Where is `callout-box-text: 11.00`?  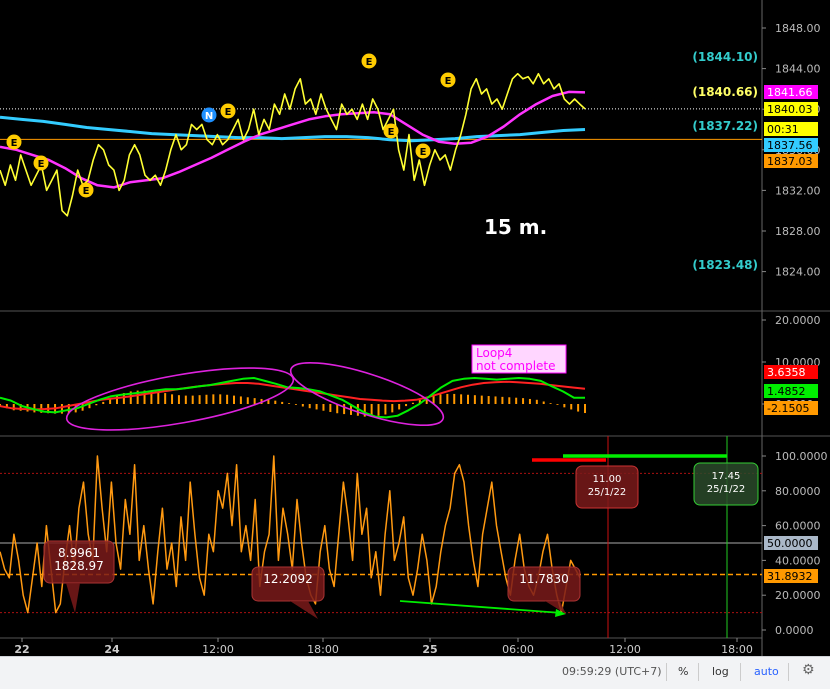 callout-box-text: 11.00 is located at coordinates (607, 479).